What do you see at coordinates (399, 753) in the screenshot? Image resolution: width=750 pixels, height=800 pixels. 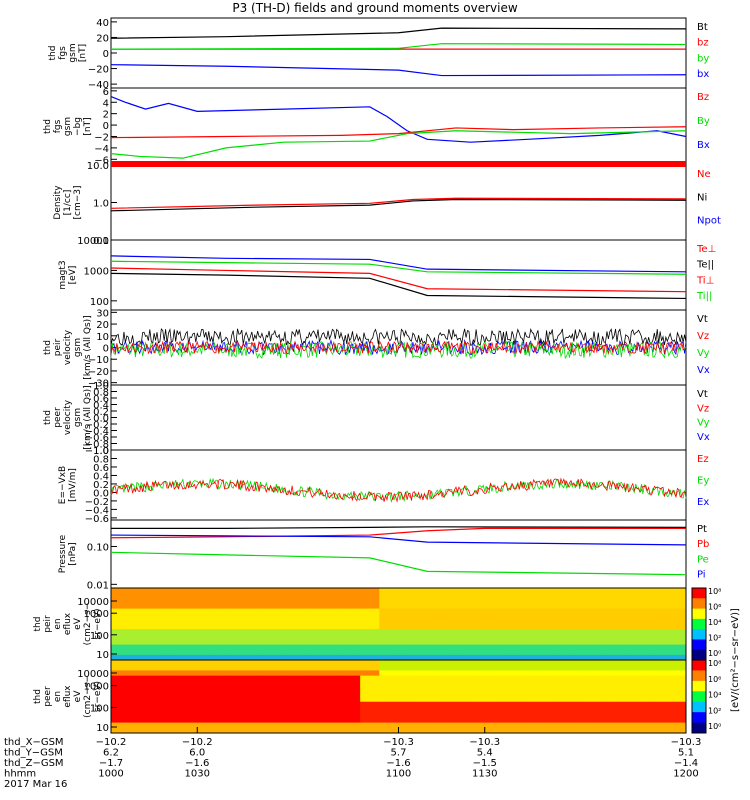 I see `ephem-value: 5.7` at bounding box center [399, 753].